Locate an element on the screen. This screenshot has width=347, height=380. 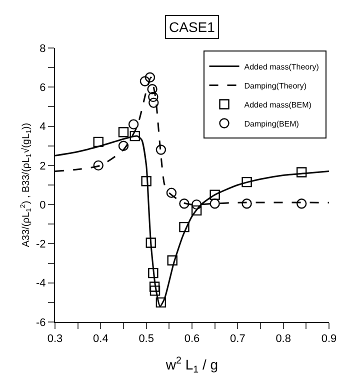
legend-label: Damping(Theory) is located at coordinates (275, 85).